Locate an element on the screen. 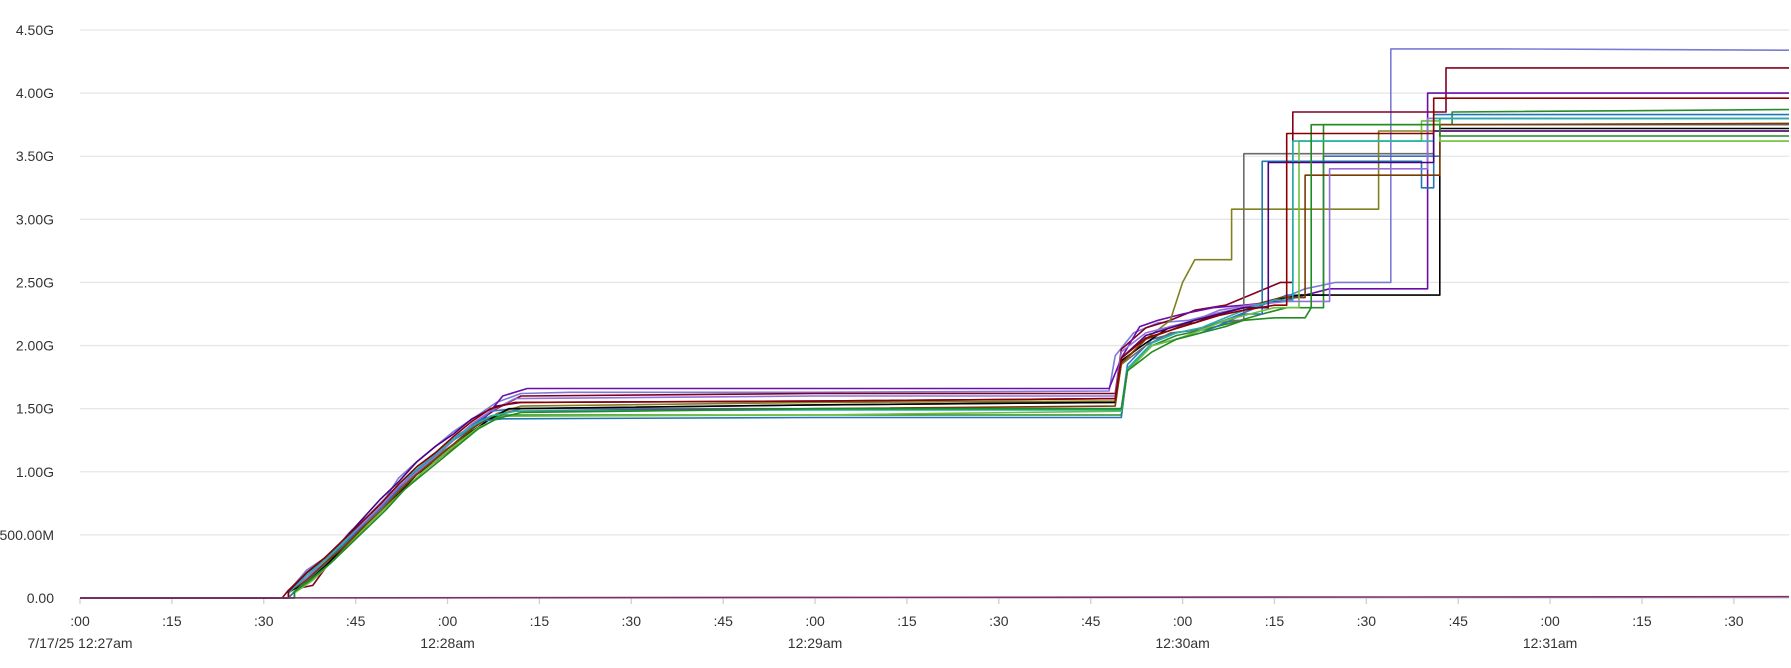 The image size is (1791, 668). y-tick-label: 4.50G is located at coordinates (35, 30).